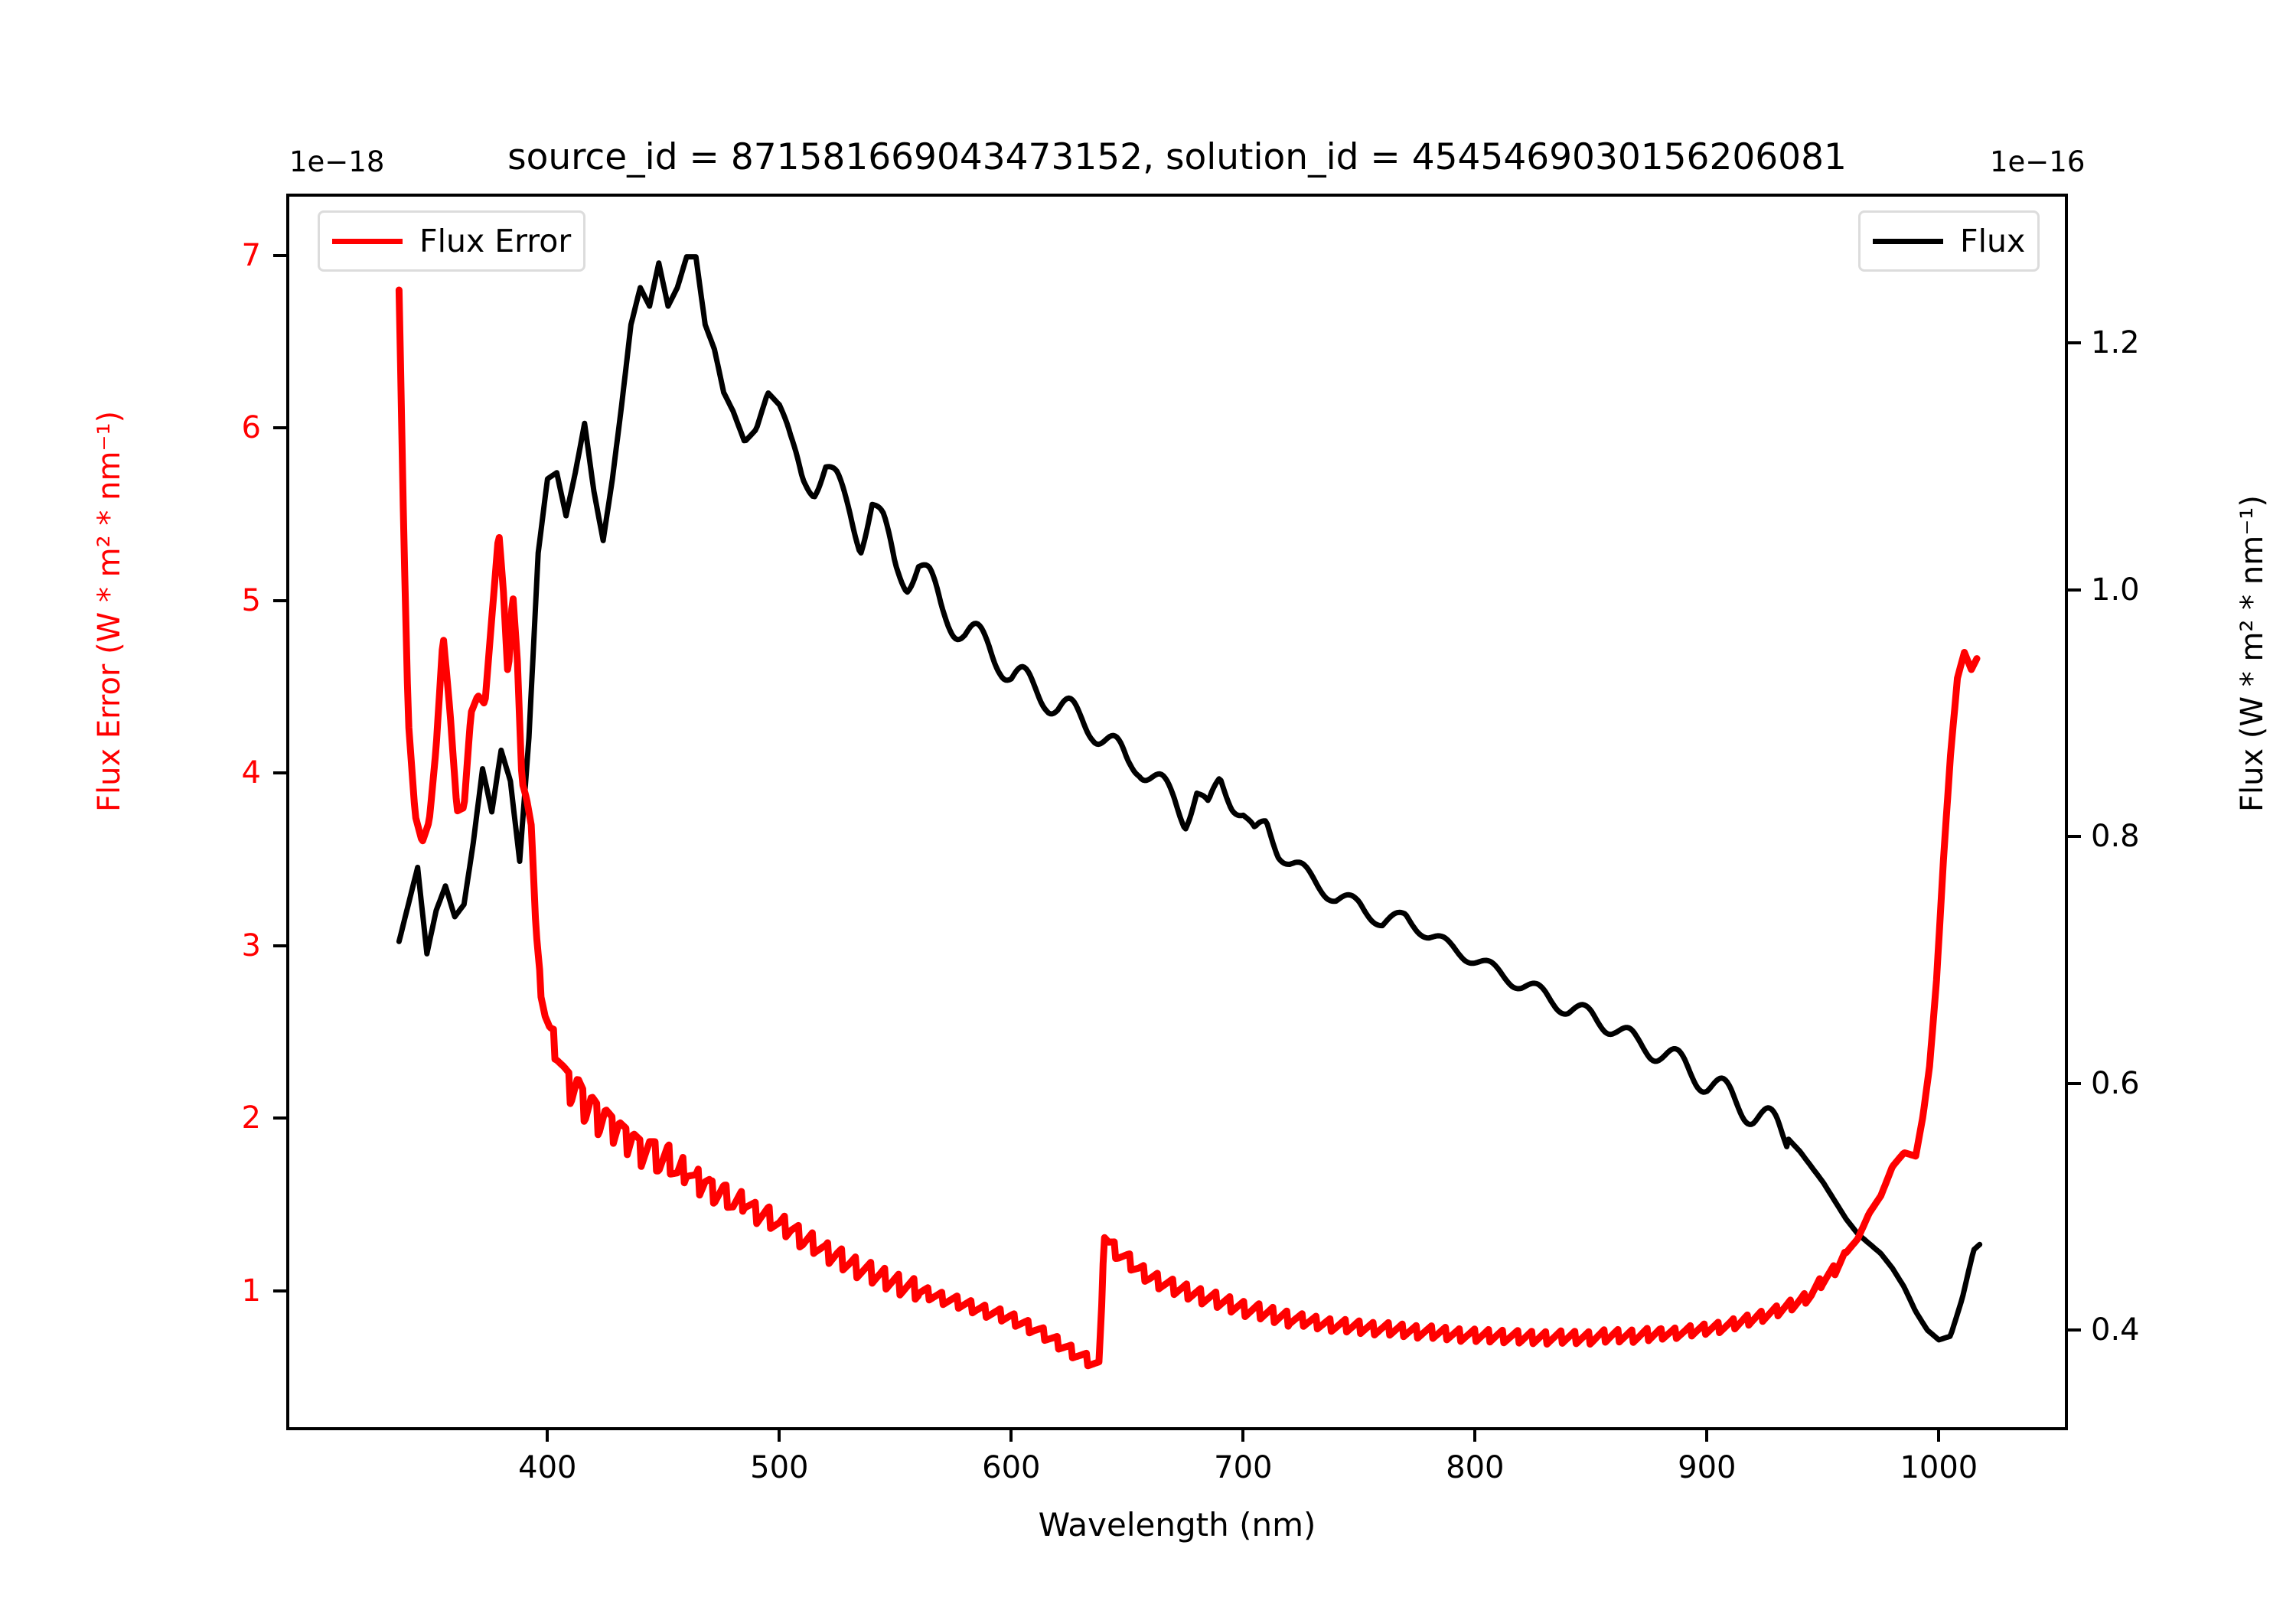 The height and width of the screenshot is (1607, 2296). Describe the element at coordinates (2038, 161) in the screenshot. I see `right-axis-offset-text: 1e−16` at that location.